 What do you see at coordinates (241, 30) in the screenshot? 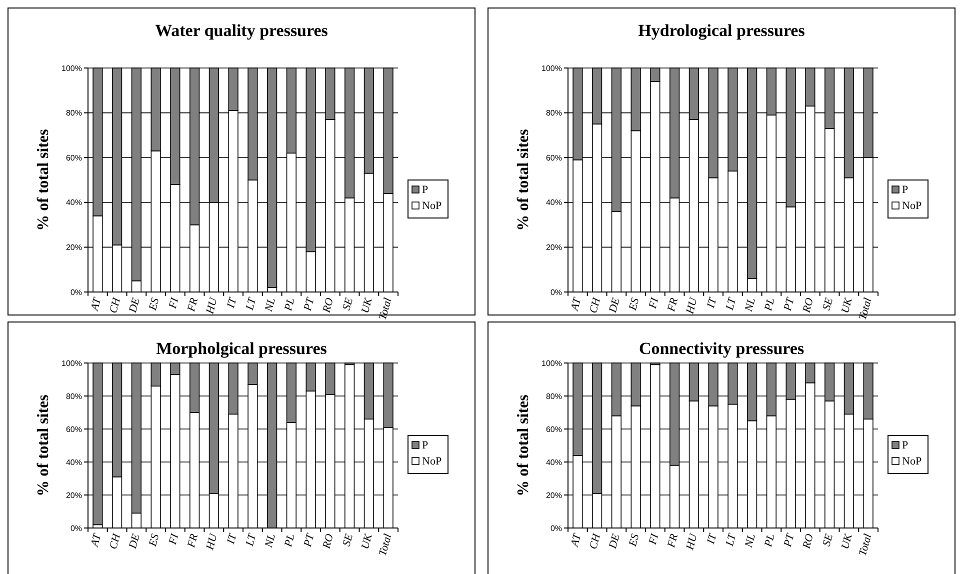
I see `chart-title: Water quality pressures` at bounding box center [241, 30].